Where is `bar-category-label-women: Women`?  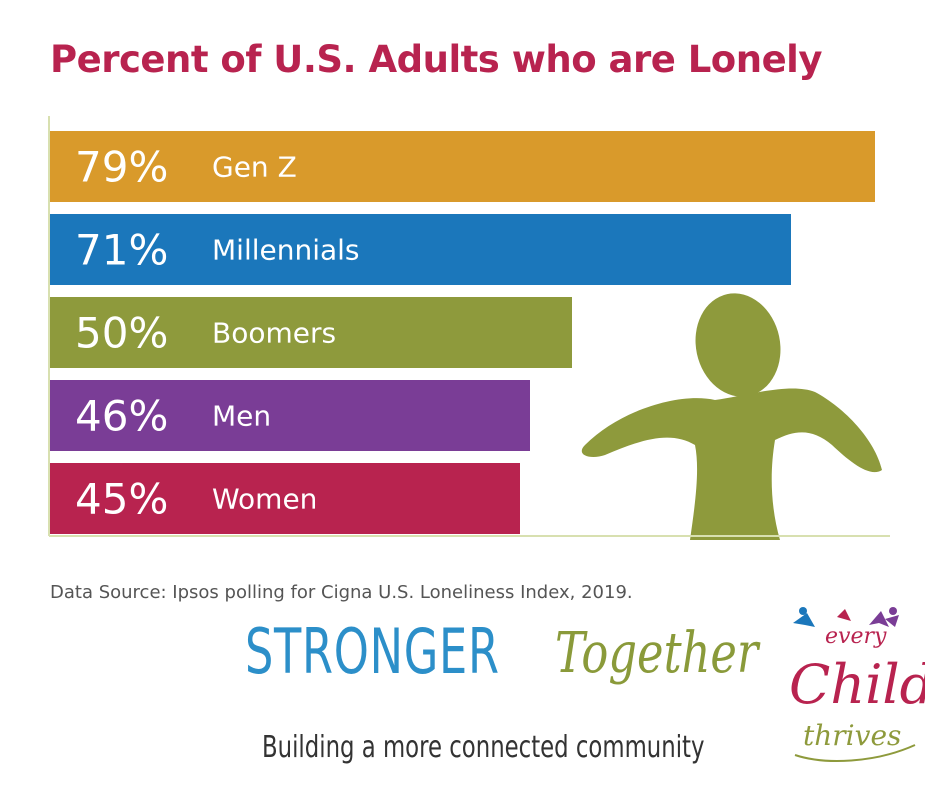 bar-category-label-women: Women is located at coordinates (264, 499).